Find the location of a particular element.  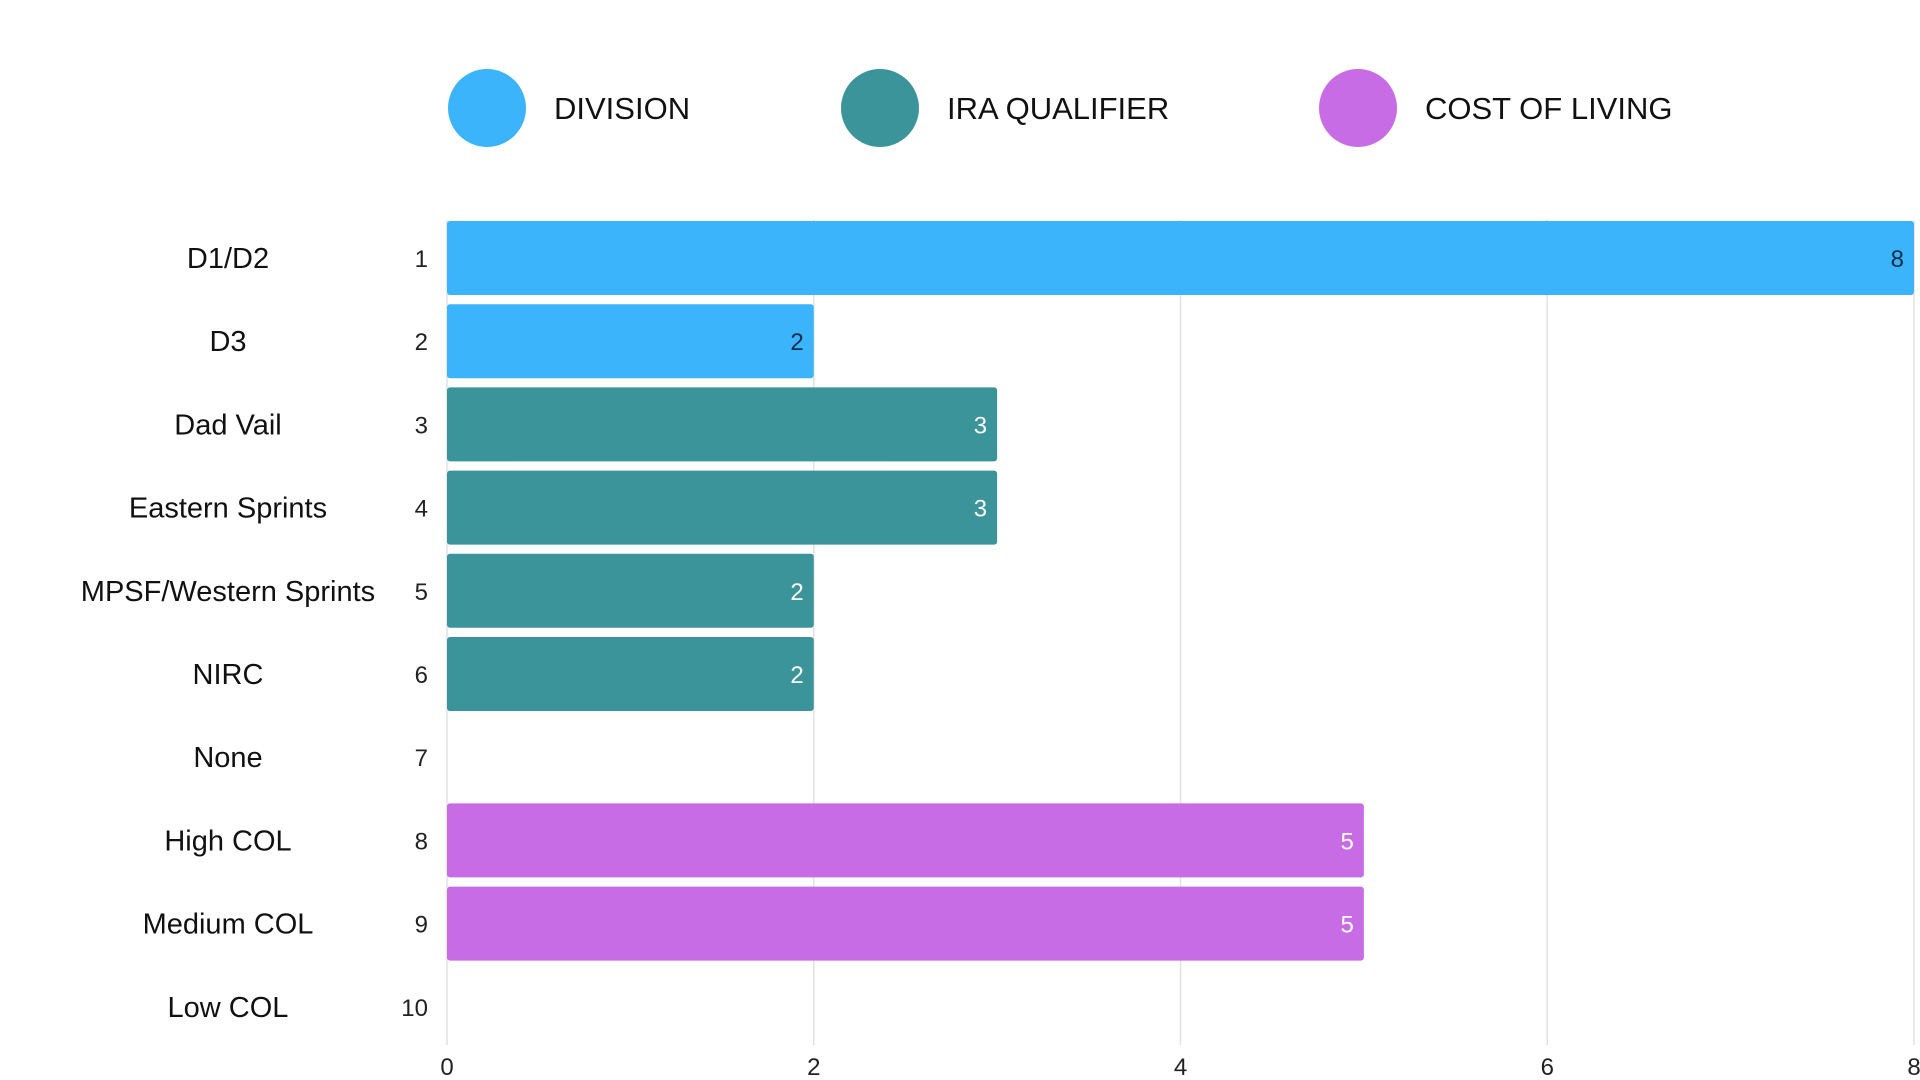

rank-label-4: 4 is located at coordinates (421, 509).